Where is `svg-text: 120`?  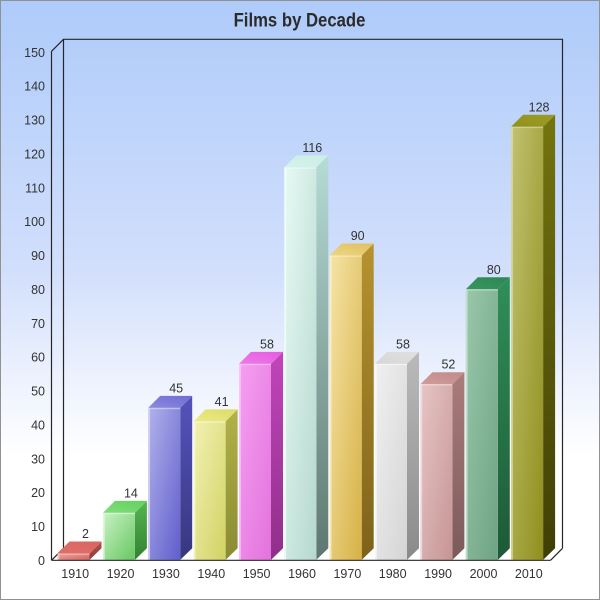 svg-text: 120 is located at coordinates (34, 155).